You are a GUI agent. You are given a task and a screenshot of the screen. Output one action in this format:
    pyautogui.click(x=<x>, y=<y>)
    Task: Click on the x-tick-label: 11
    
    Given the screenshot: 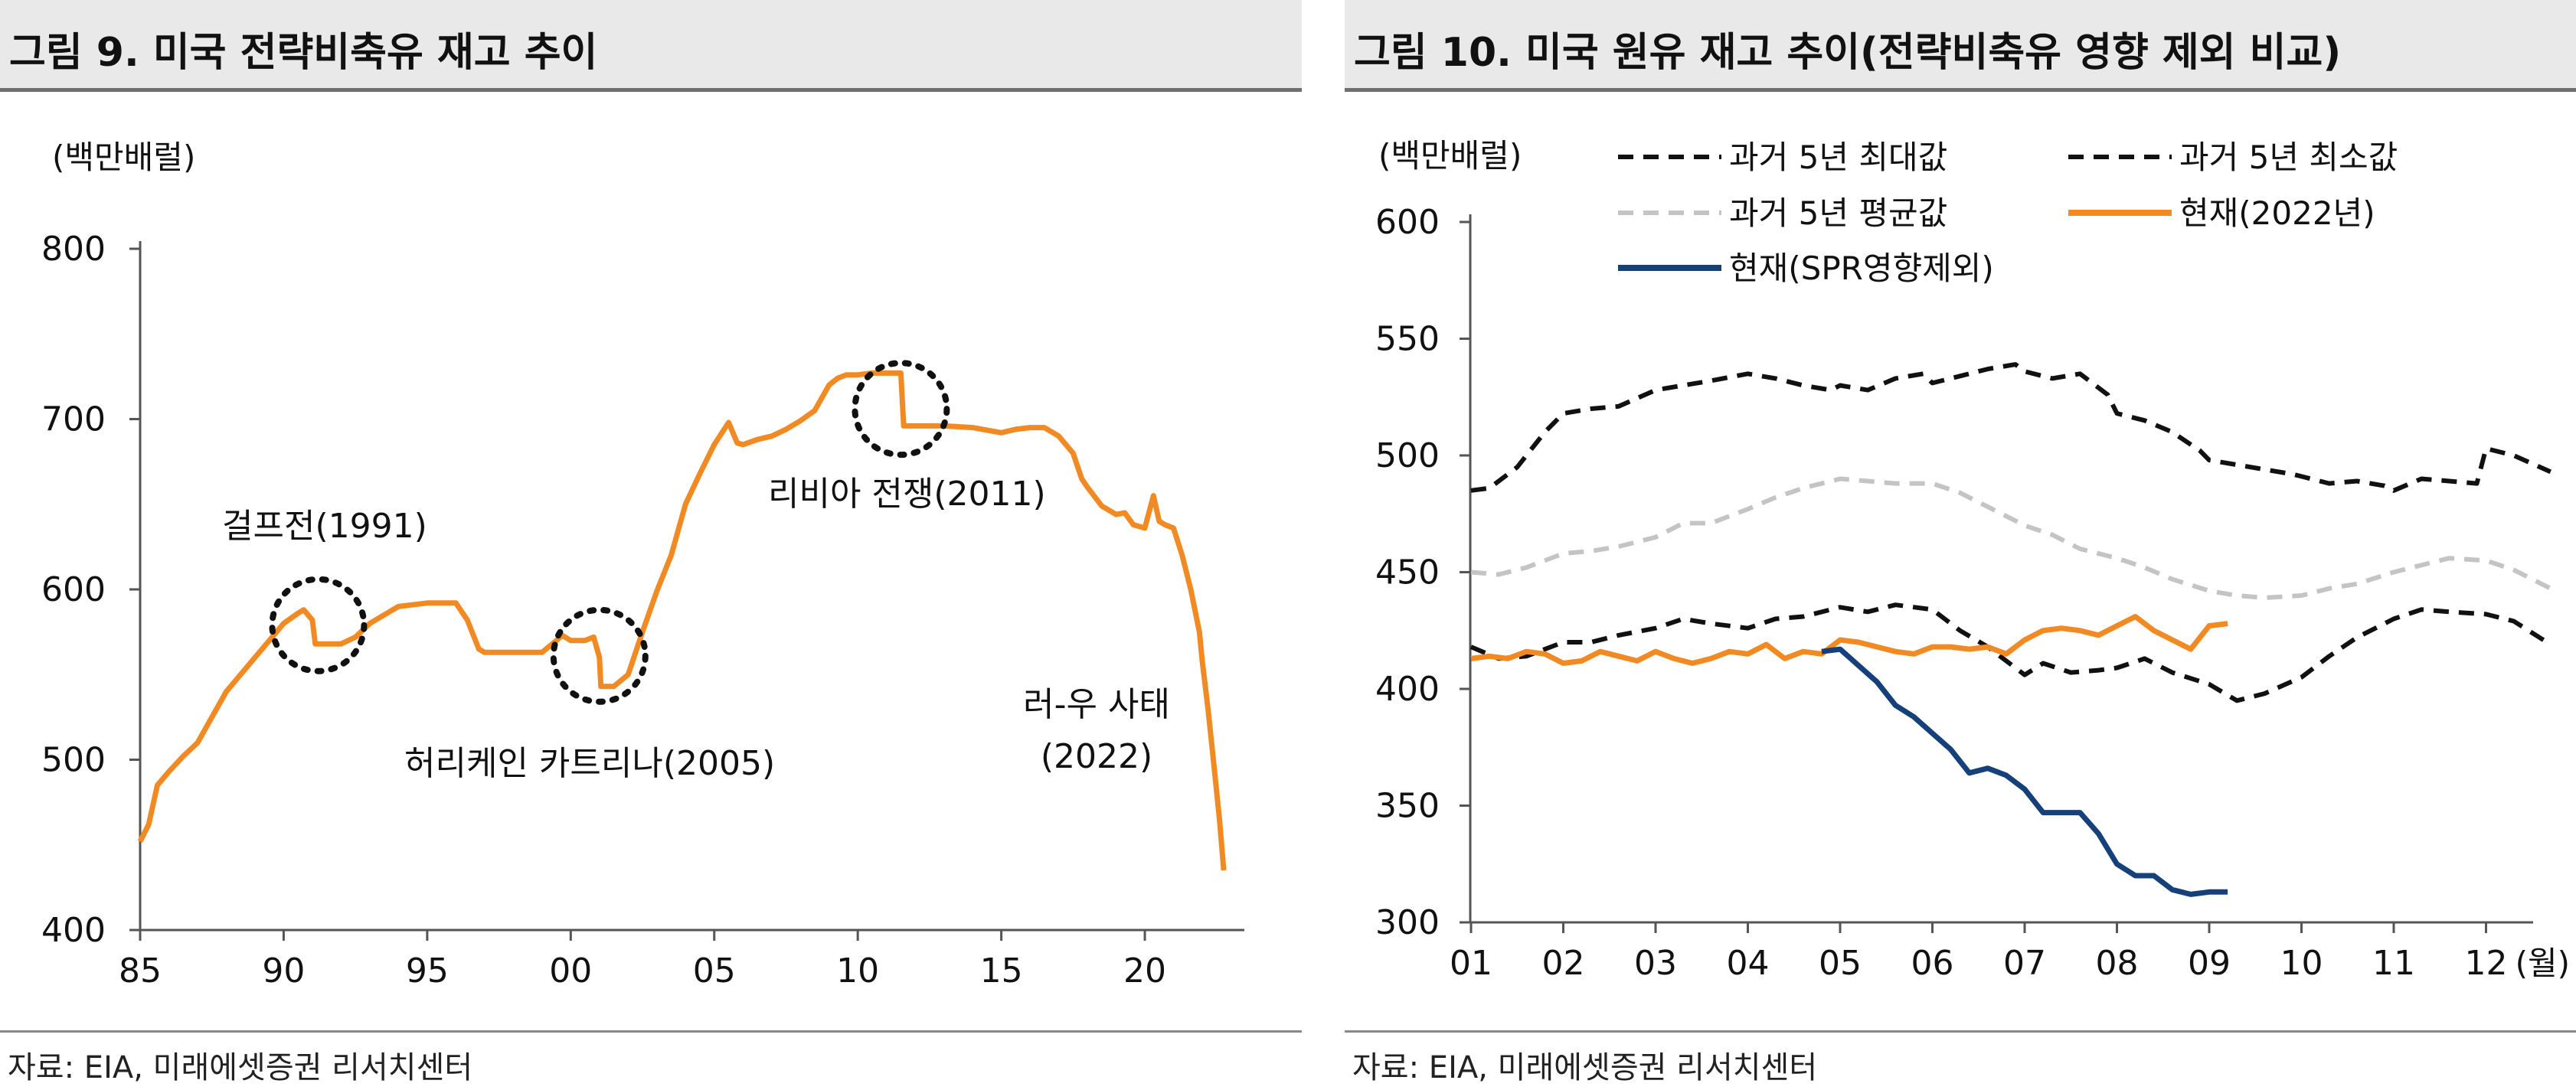 What is the action you would take?
    pyautogui.click(x=2393, y=964)
    